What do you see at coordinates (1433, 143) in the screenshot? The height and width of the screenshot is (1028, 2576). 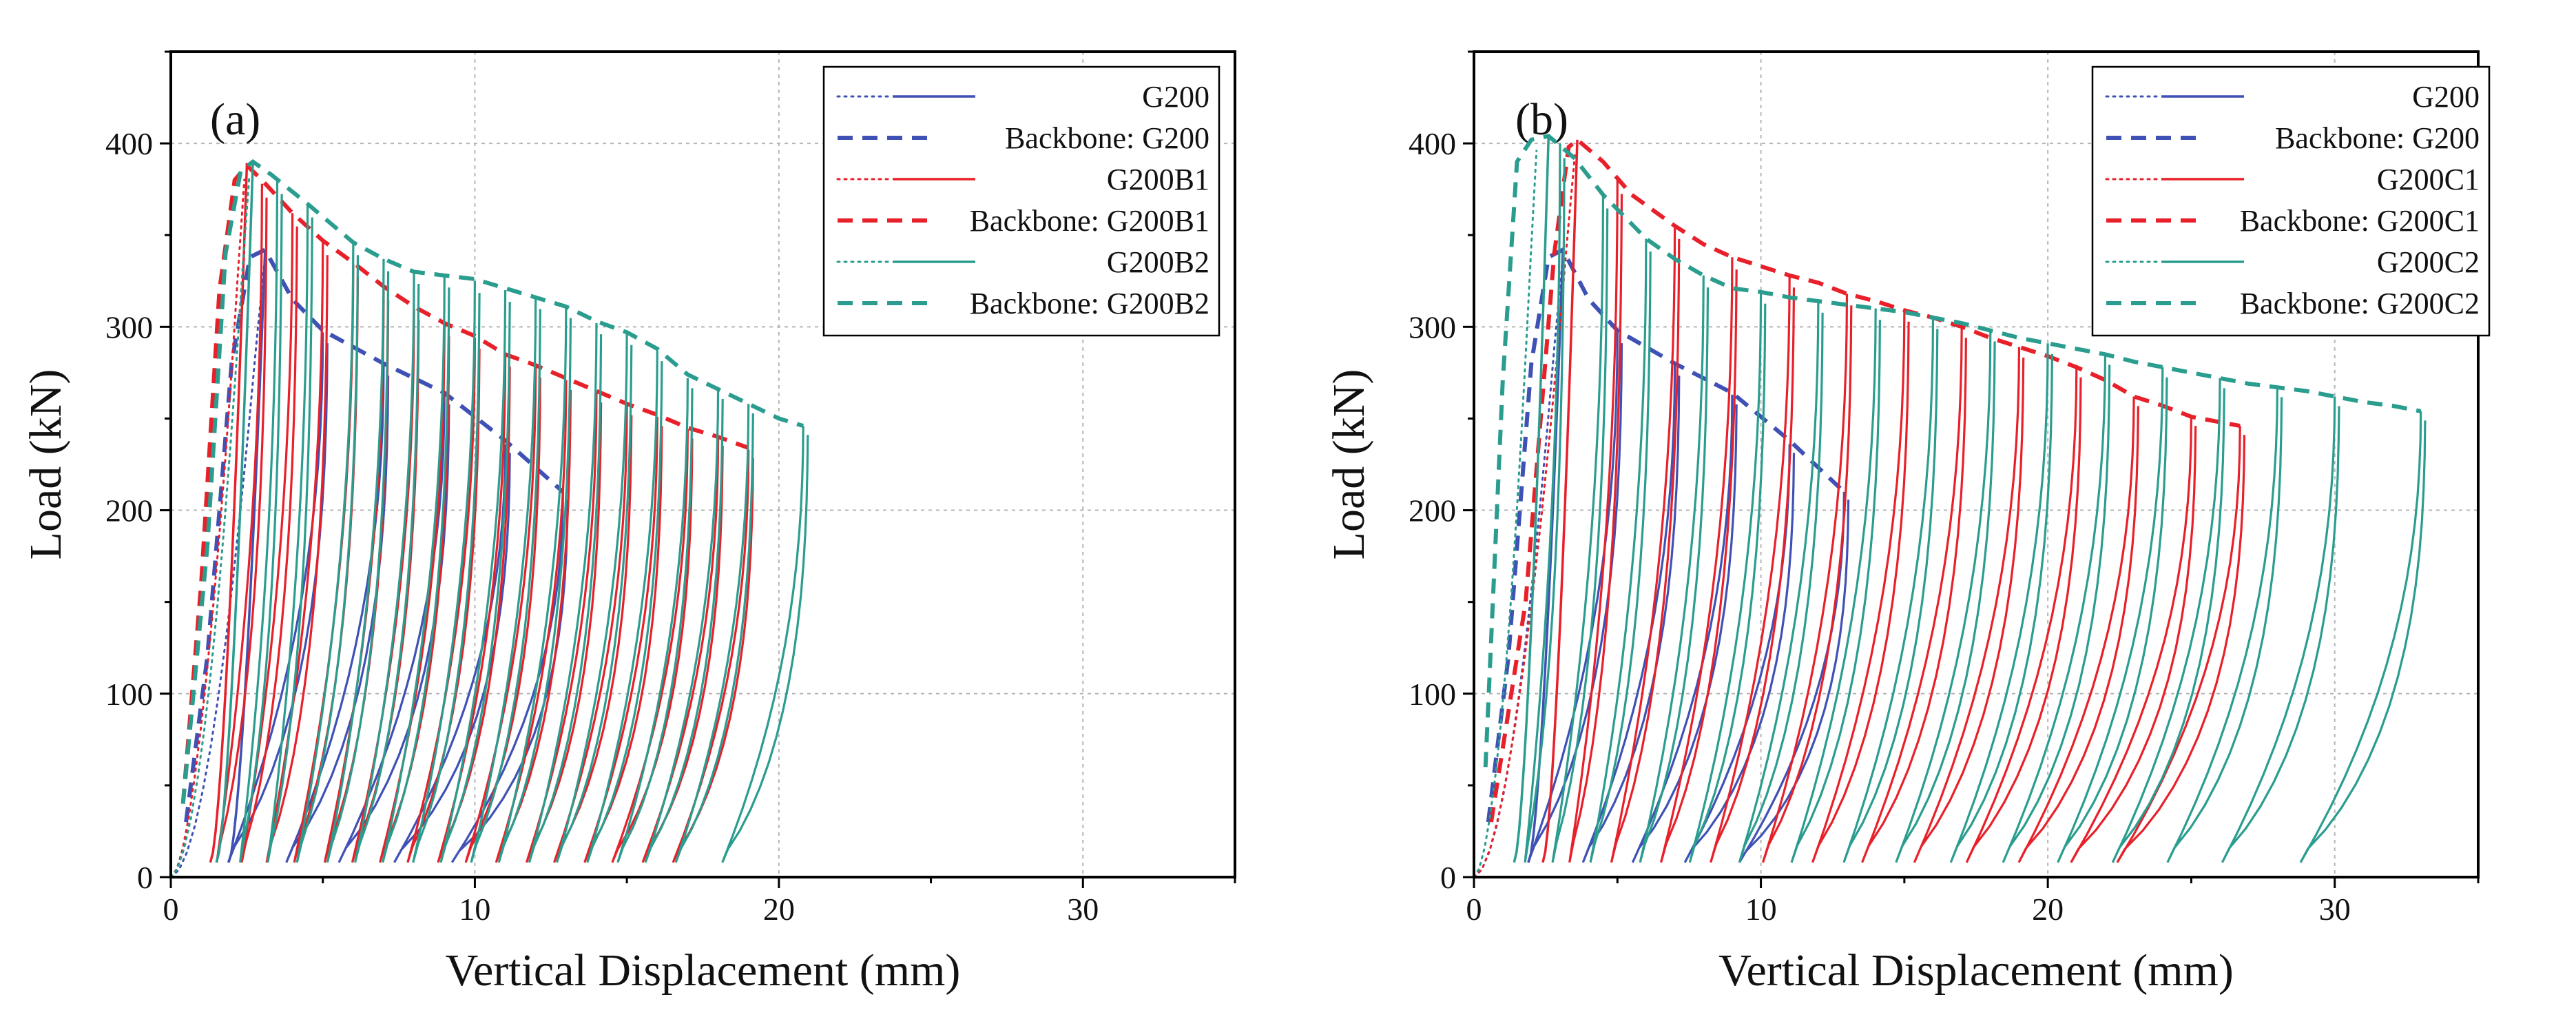 I see `y-tick-label: 400` at bounding box center [1433, 143].